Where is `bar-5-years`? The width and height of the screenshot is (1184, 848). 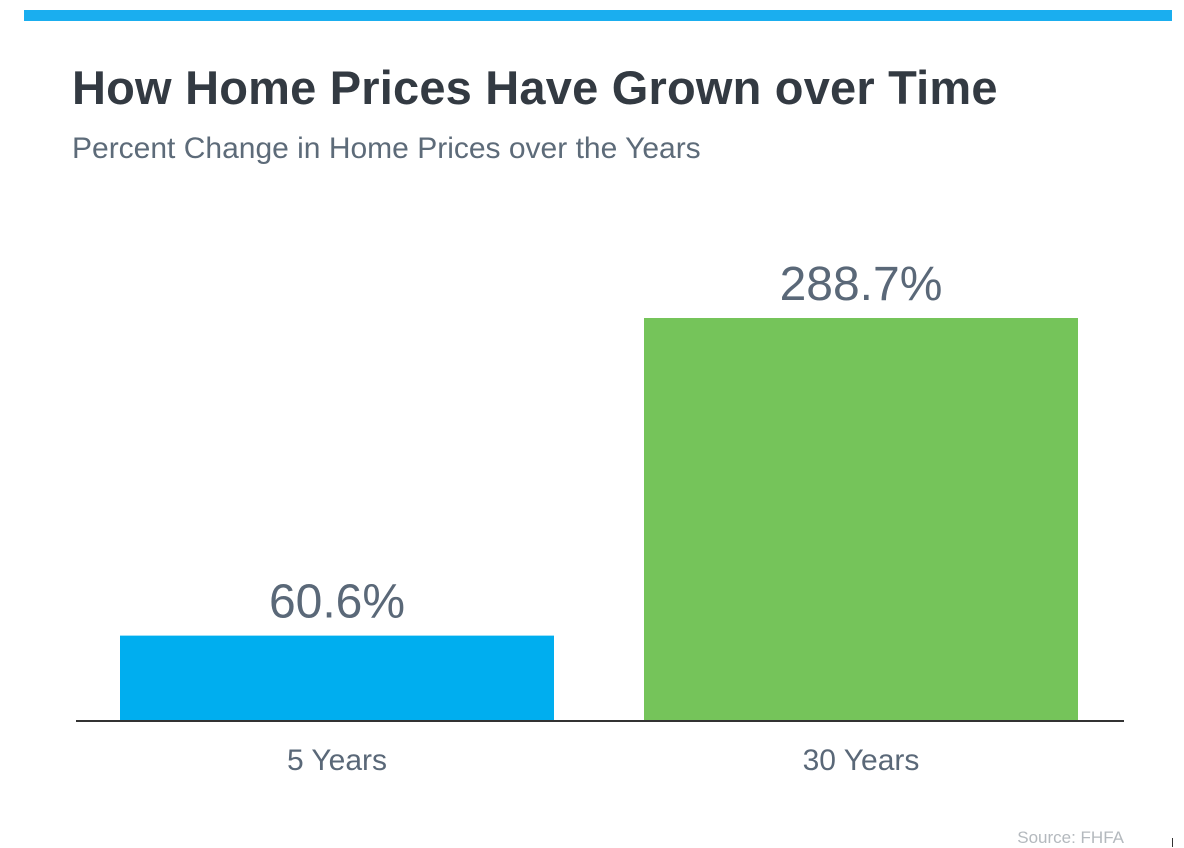 bar-5-years is located at coordinates (337, 677).